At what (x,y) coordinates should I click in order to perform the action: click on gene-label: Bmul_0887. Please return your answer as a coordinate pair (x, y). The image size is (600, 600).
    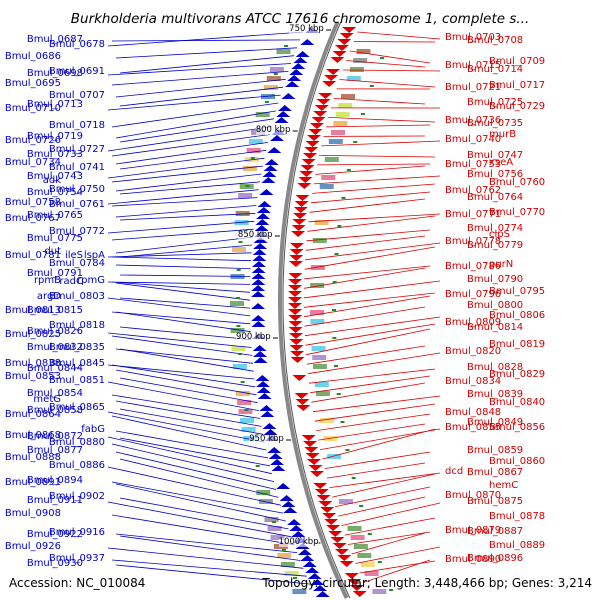
    Looking at the image, I should click on (495, 531).